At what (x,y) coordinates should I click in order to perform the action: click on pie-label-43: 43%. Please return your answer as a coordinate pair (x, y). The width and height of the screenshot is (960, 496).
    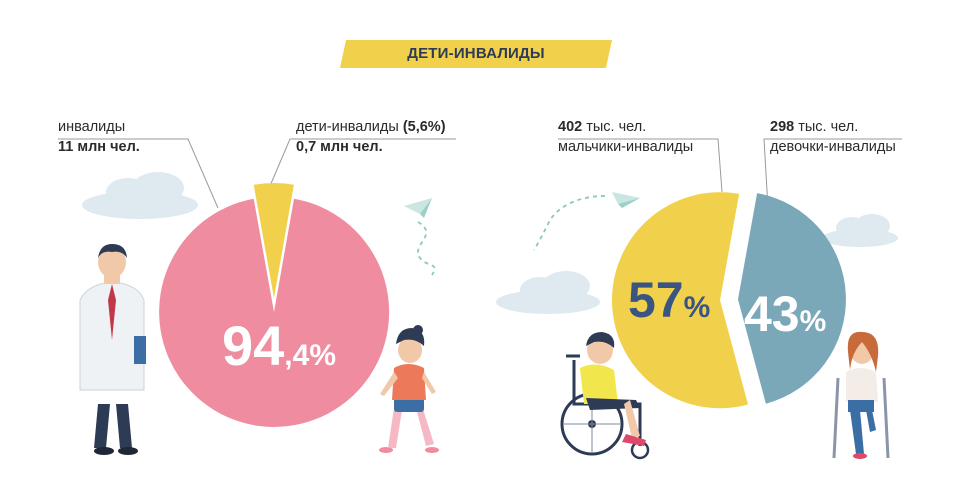
    Looking at the image, I should click on (785, 320).